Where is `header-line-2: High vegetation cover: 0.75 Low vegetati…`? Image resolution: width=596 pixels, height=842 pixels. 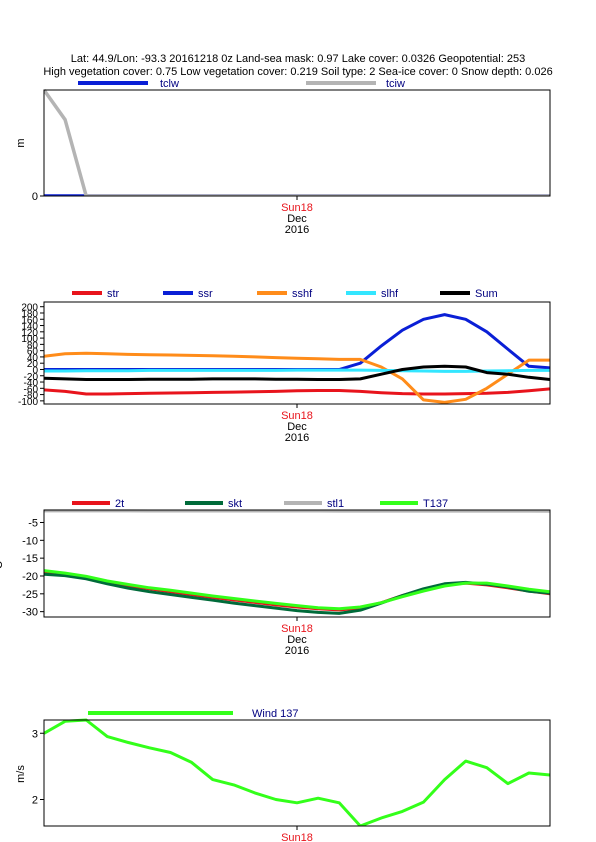 header-line-2: High vegetation cover: 0.75 Low vegetati… is located at coordinates (297, 72).